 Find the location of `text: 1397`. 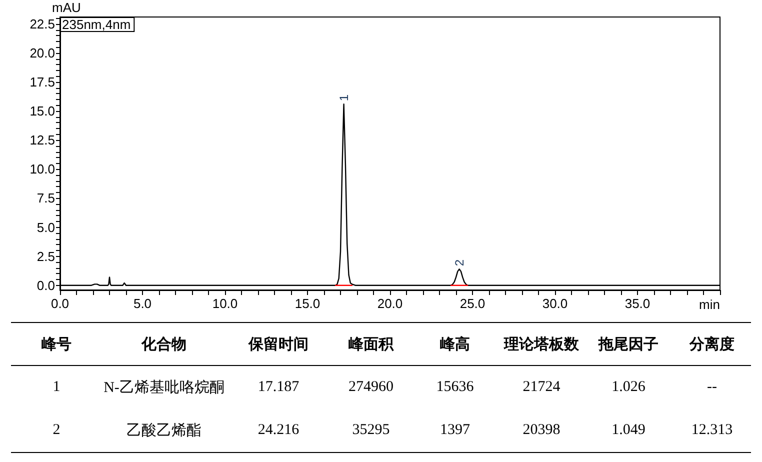

text: 1397 is located at coordinates (455, 430).